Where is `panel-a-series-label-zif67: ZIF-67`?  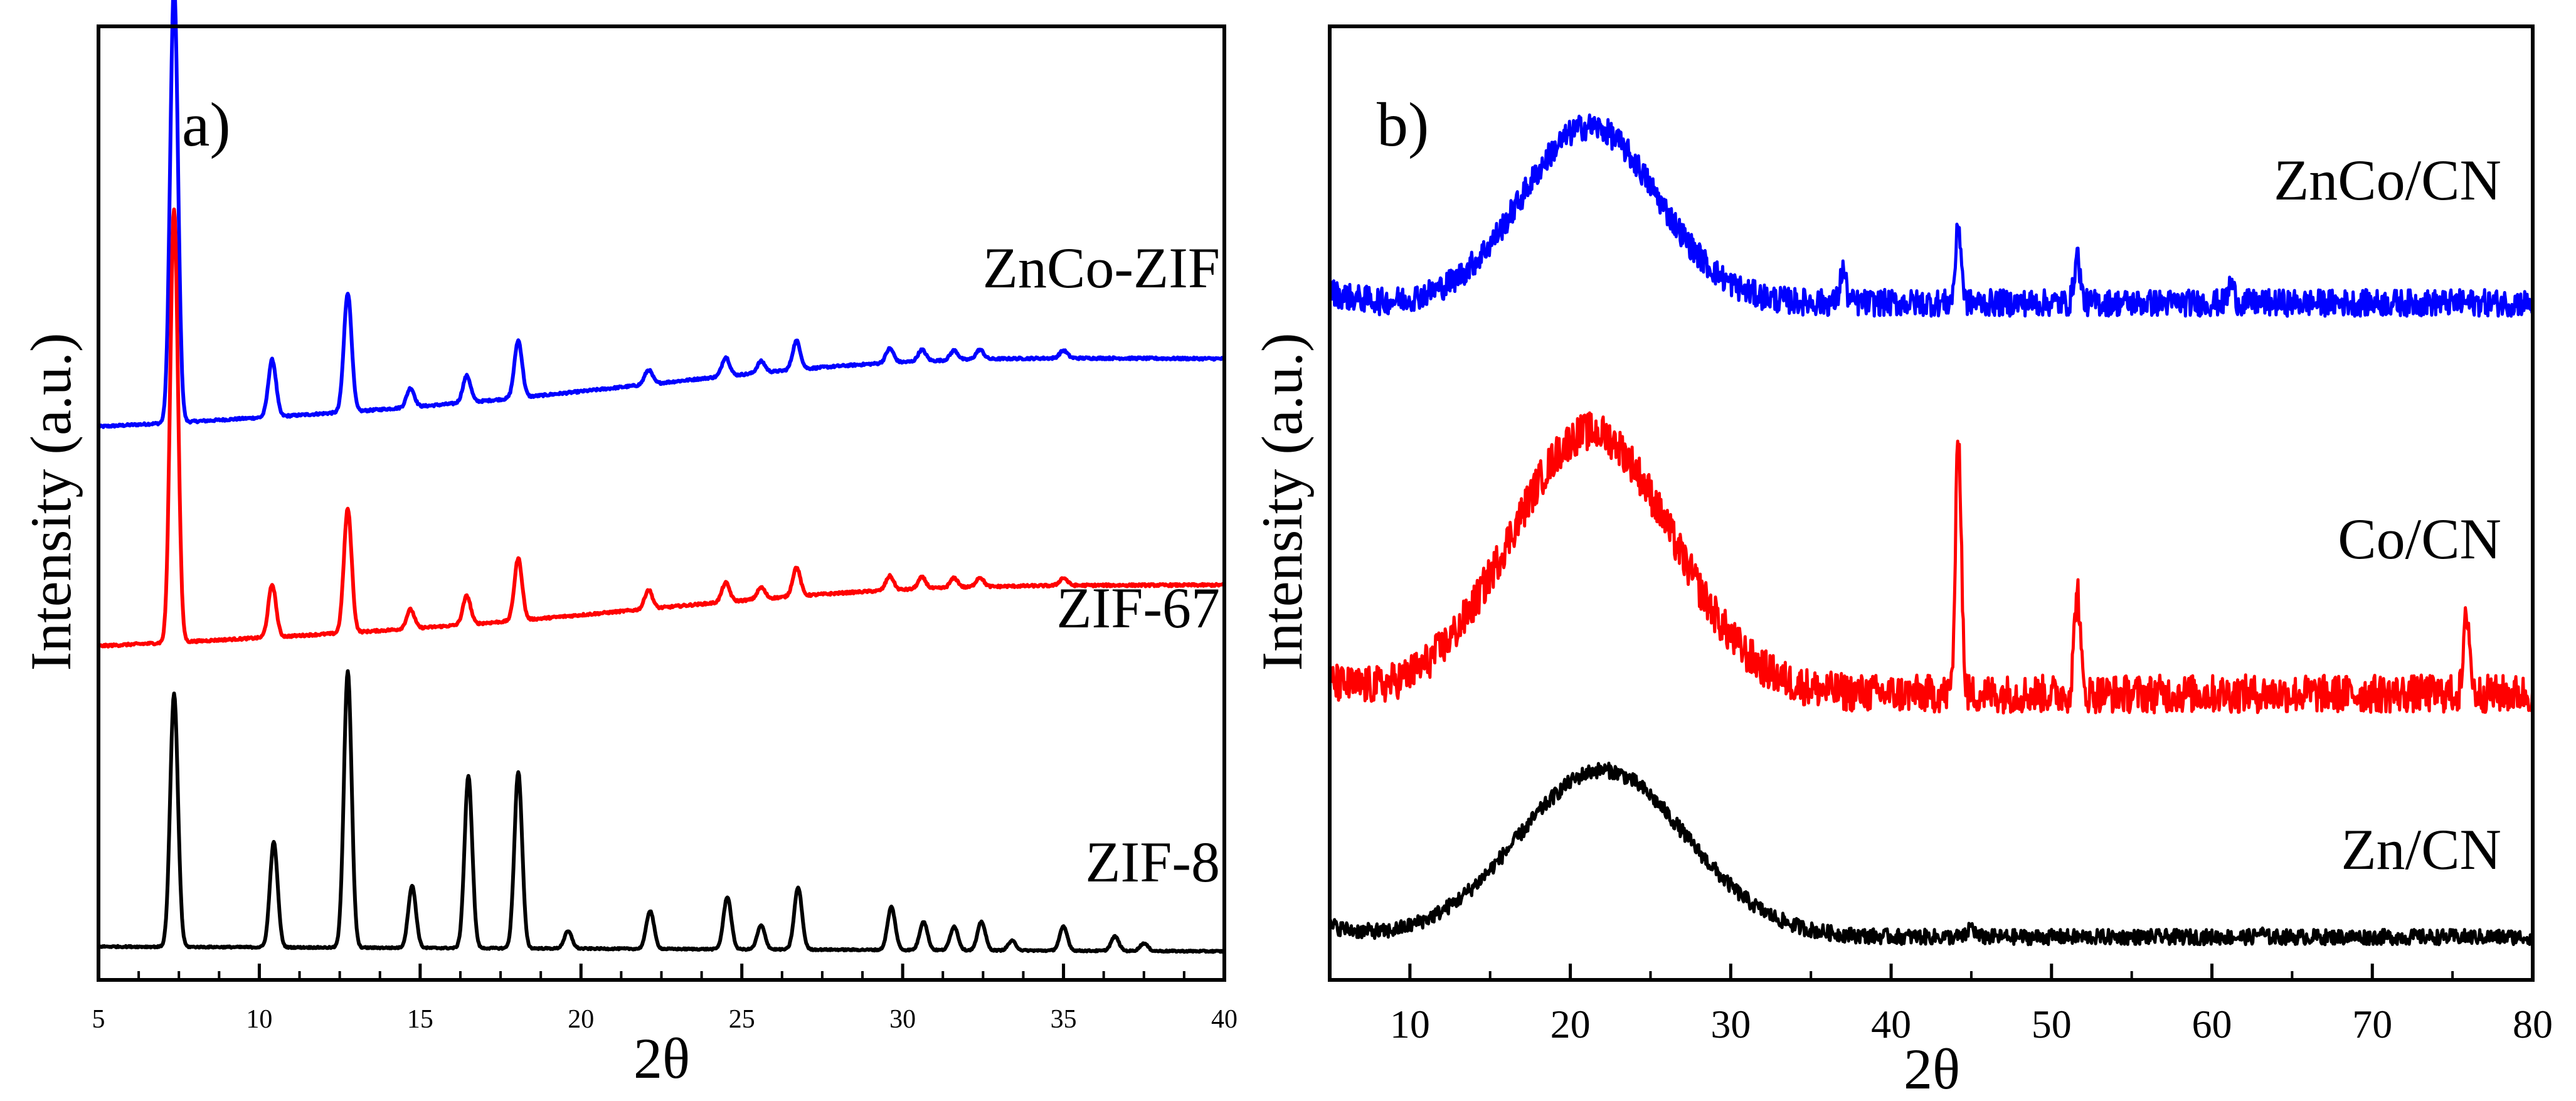
panel-a-series-label-zif67: ZIF-67 is located at coordinates (1138, 608).